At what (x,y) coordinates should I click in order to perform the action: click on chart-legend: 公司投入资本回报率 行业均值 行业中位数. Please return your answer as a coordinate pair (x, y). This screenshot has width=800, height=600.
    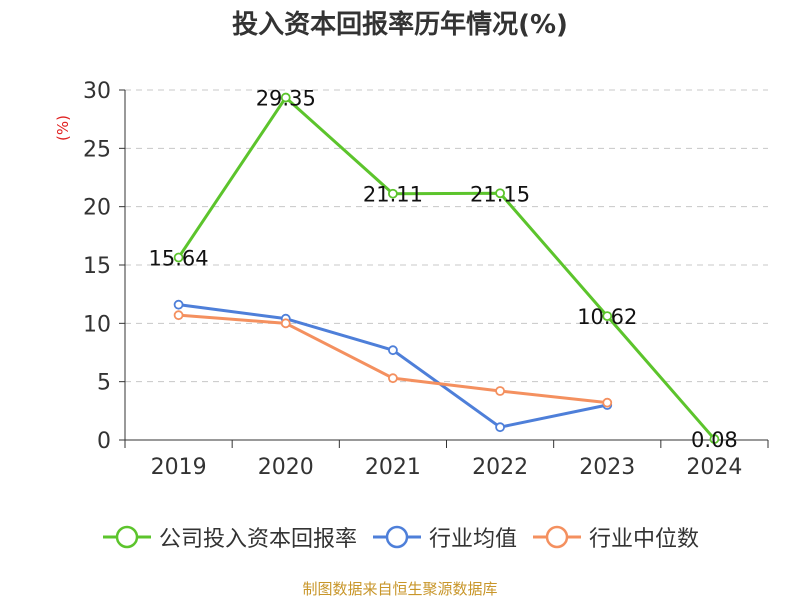
    Looking at the image, I should click on (400, 537).